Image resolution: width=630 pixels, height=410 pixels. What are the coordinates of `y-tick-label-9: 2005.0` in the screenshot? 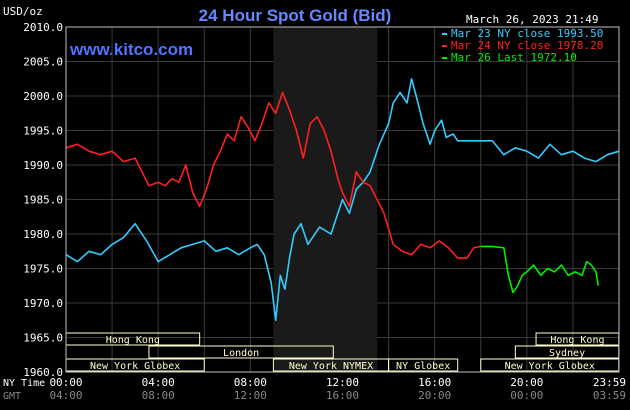 It's located at (43, 62).